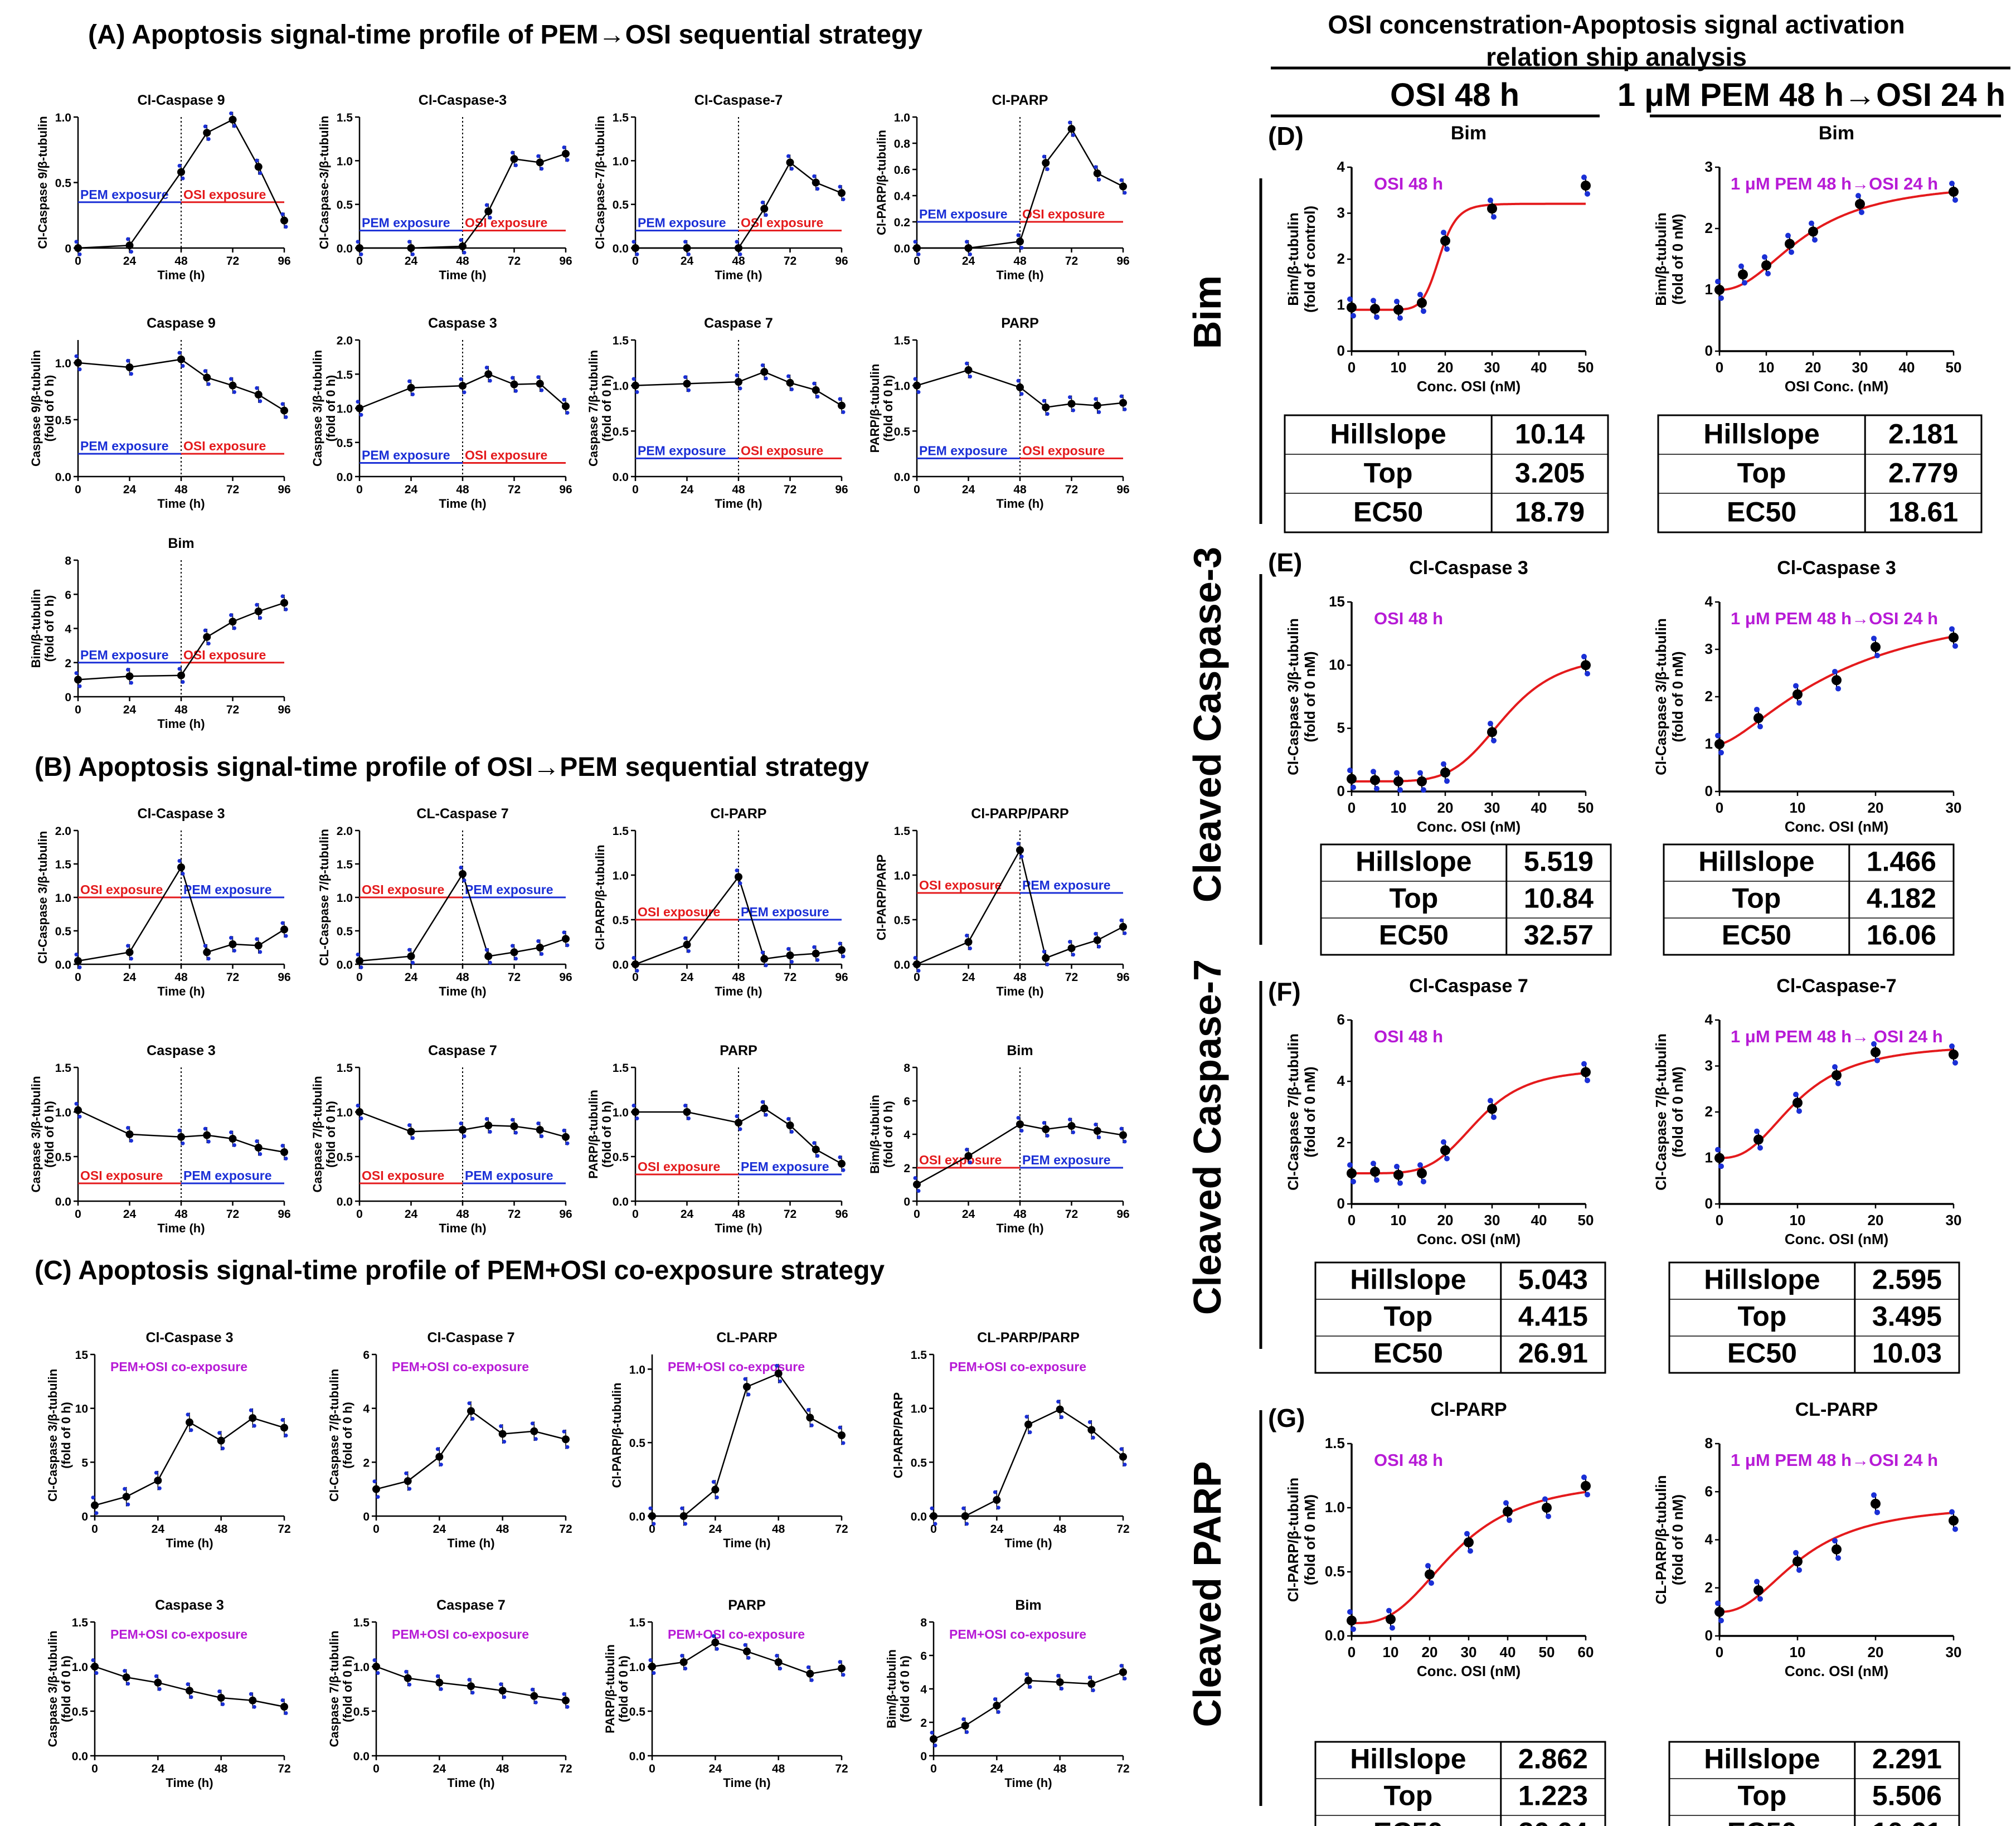  Describe the element at coordinates (1468, 986) in the screenshot. I see `chart-title: Cl-Caspase 7` at that location.